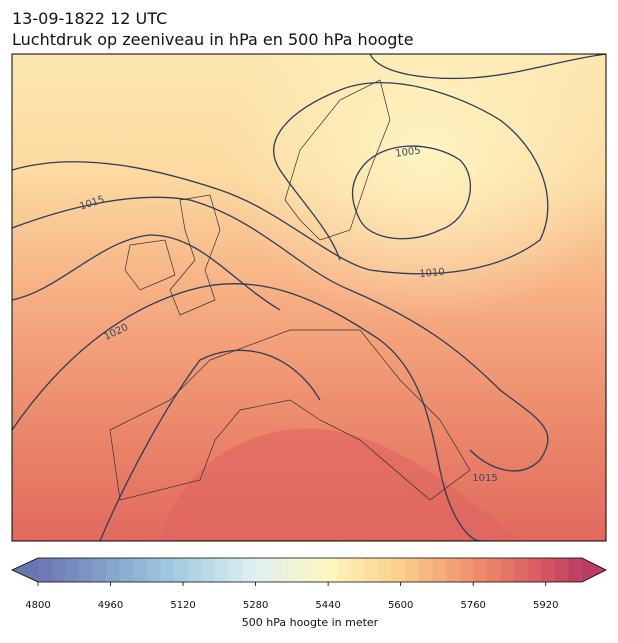  What do you see at coordinates (37, 605) in the screenshot?
I see `colorbar-tick-label: 4800` at bounding box center [37, 605].